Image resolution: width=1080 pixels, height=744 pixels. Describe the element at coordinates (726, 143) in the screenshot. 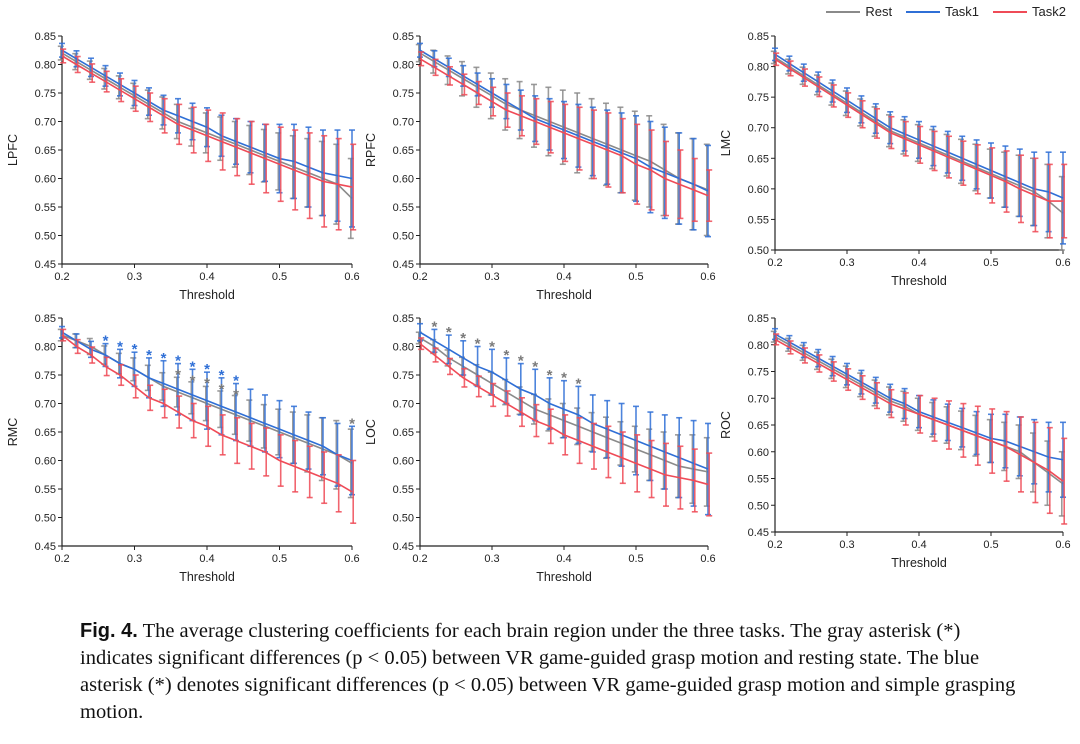

I see `y-axis-label: LMC` at that location.